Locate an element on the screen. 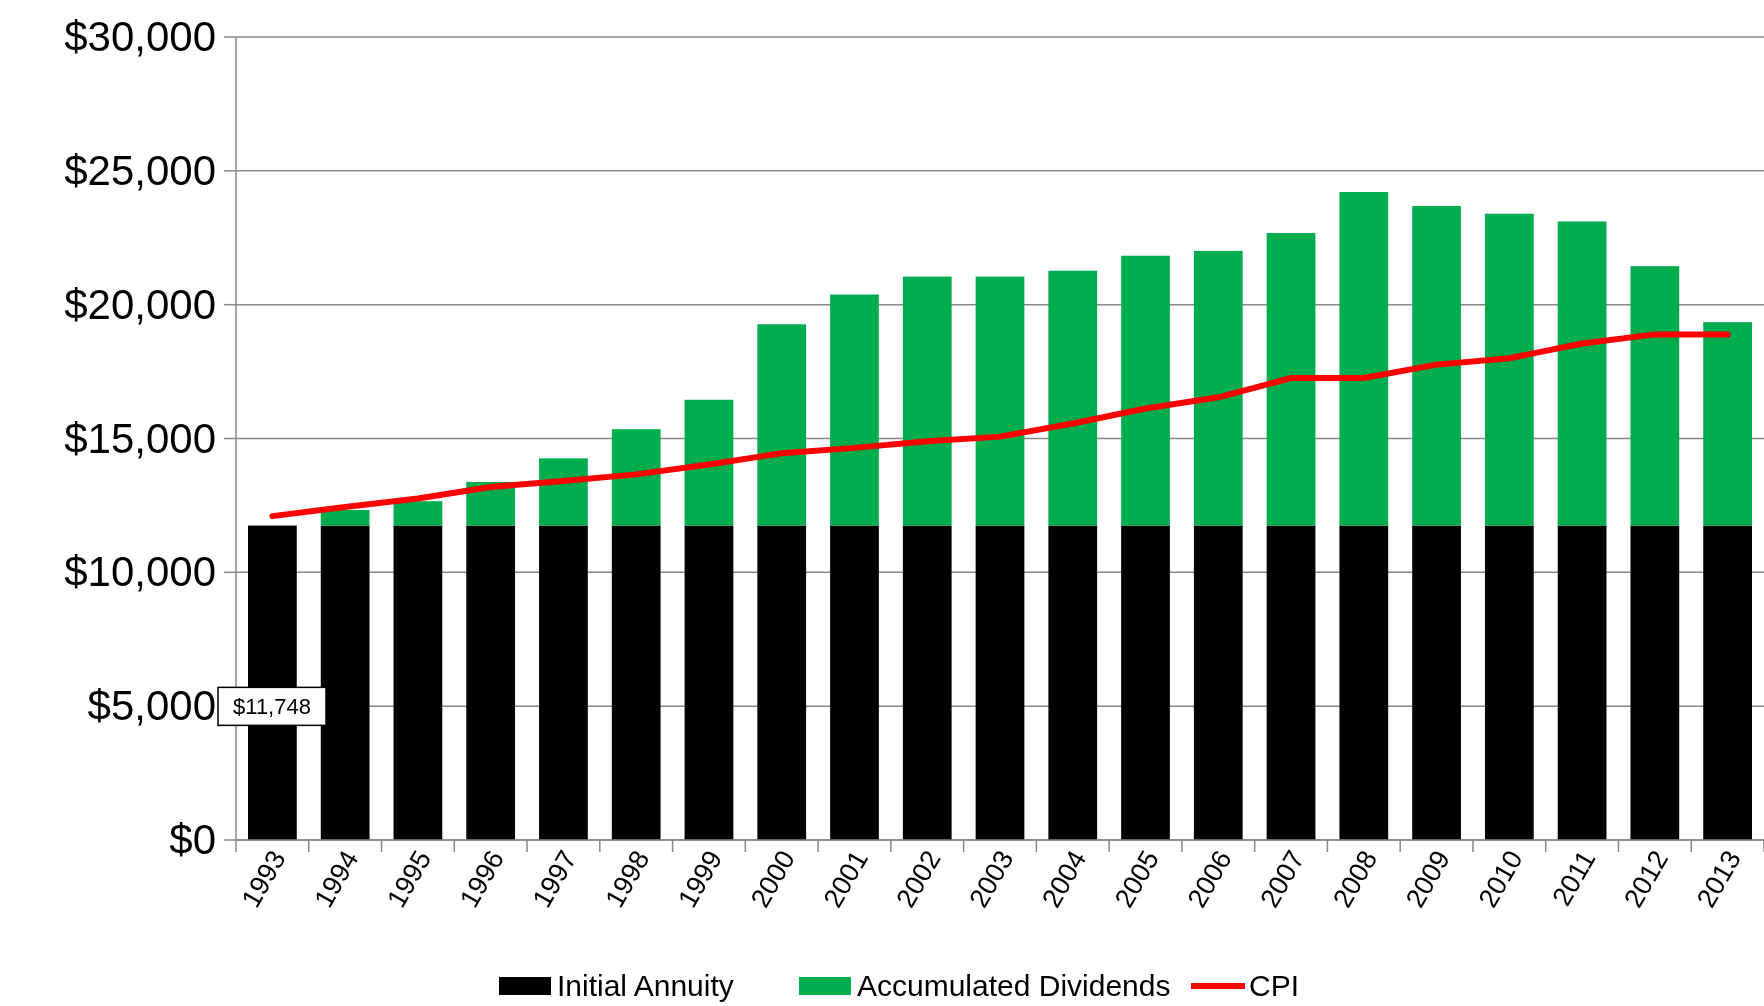  y-tick-label: $25,000 is located at coordinates (140, 170).